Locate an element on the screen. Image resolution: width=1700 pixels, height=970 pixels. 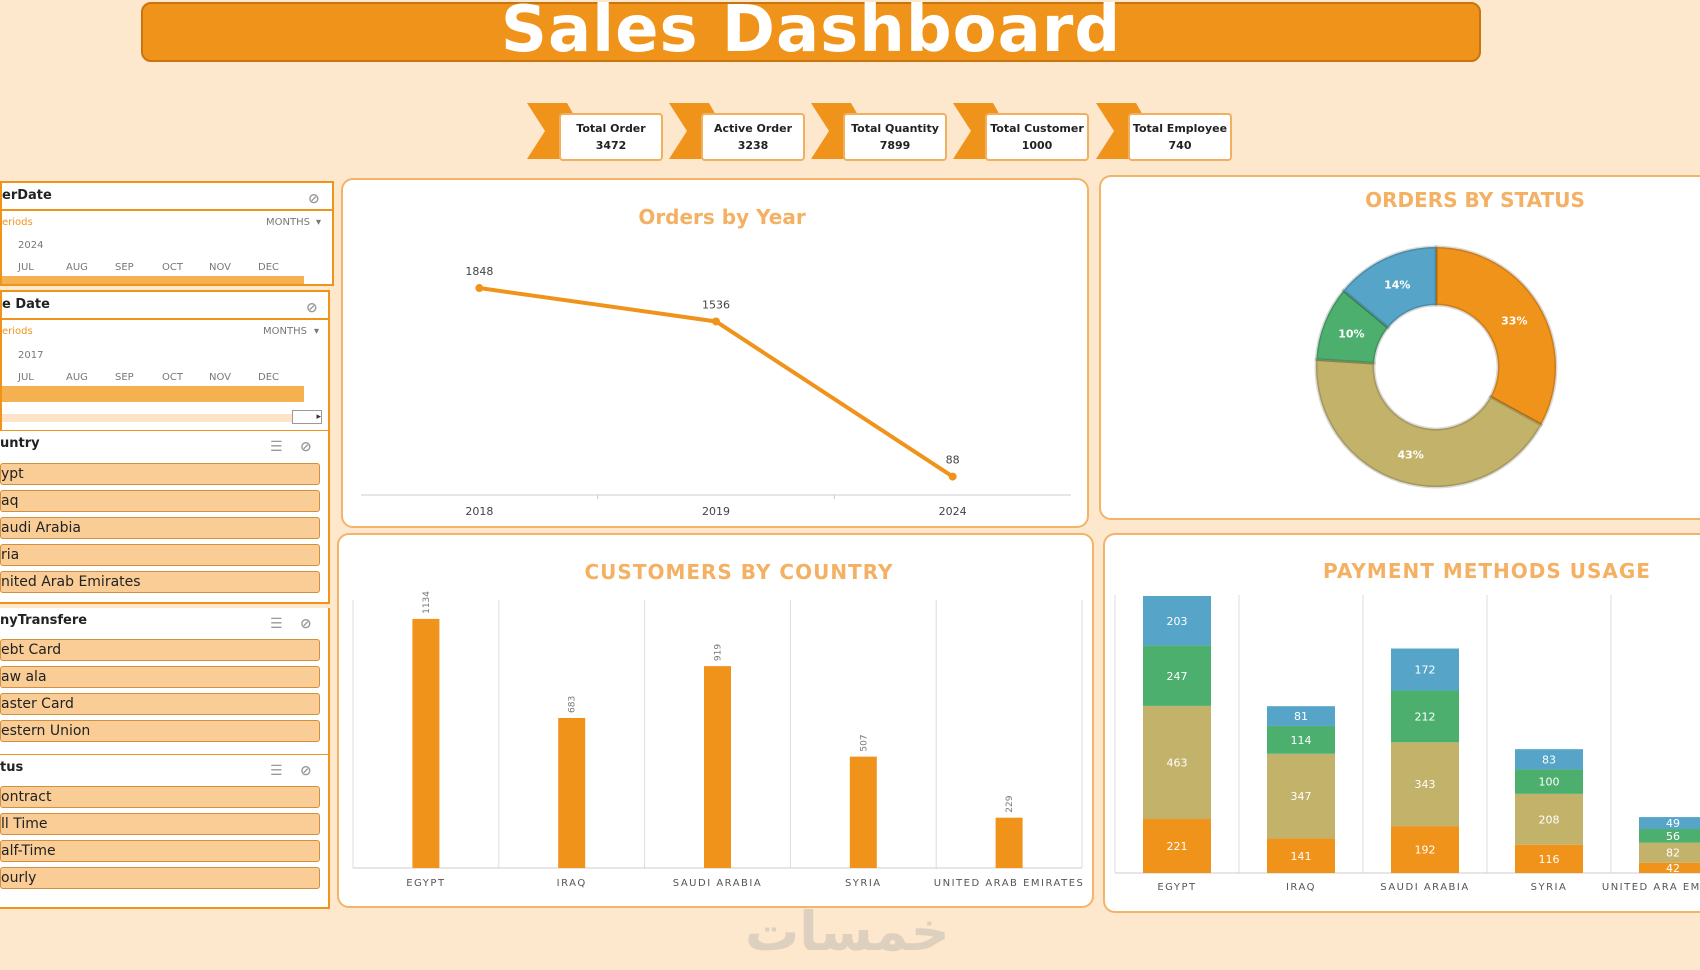
payment-slicer-title-bar: nyTransfere ☰ ⊘ is located at coordinates (164, 621).